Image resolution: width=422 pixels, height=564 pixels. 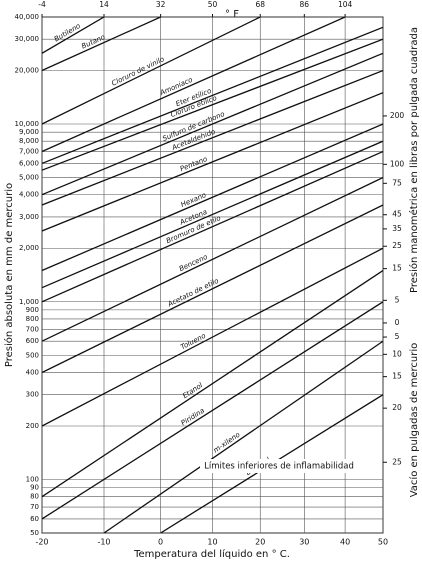 I want to click on x2-tick-label: 68, so click(x=260, y=4).